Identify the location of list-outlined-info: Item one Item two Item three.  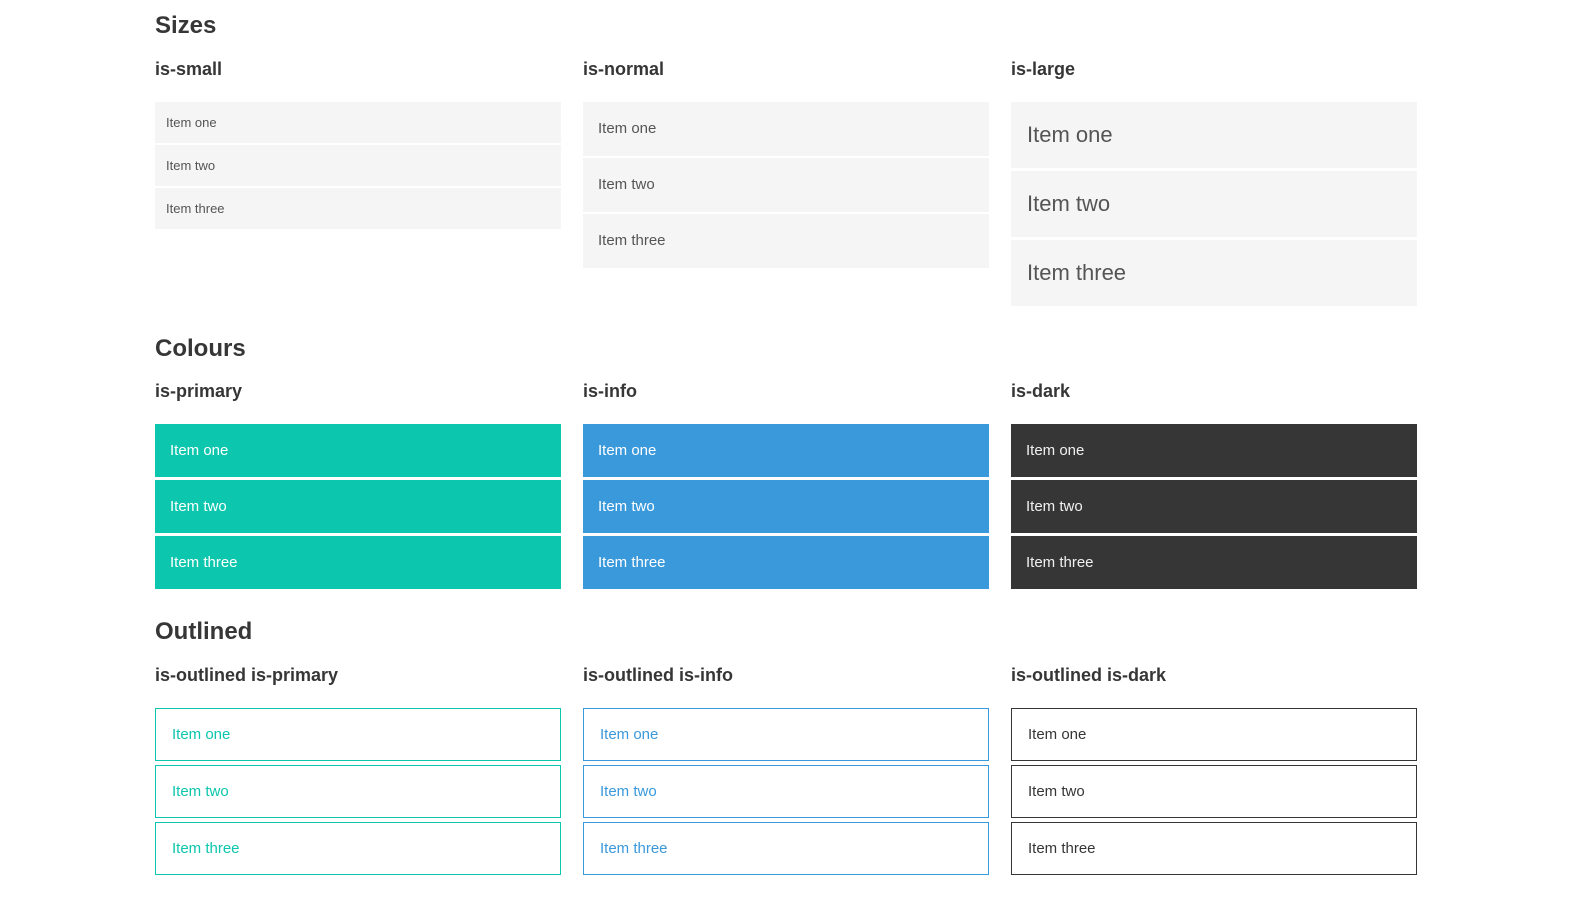
(786, 791).